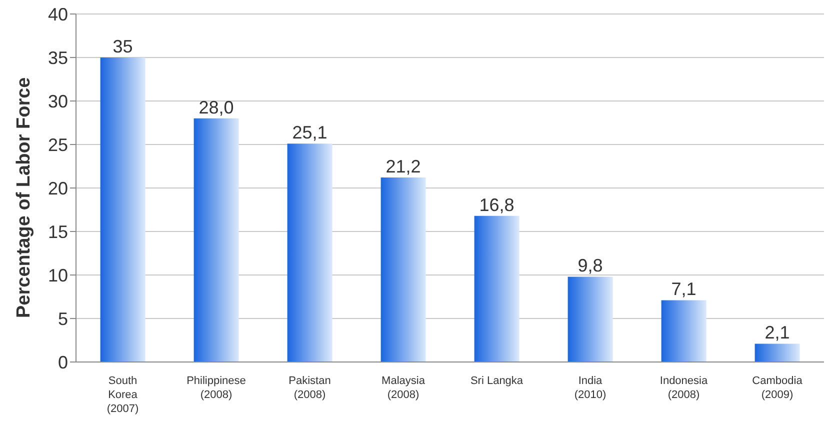  I want to click on data-label: 7,1, so click(683, 289).